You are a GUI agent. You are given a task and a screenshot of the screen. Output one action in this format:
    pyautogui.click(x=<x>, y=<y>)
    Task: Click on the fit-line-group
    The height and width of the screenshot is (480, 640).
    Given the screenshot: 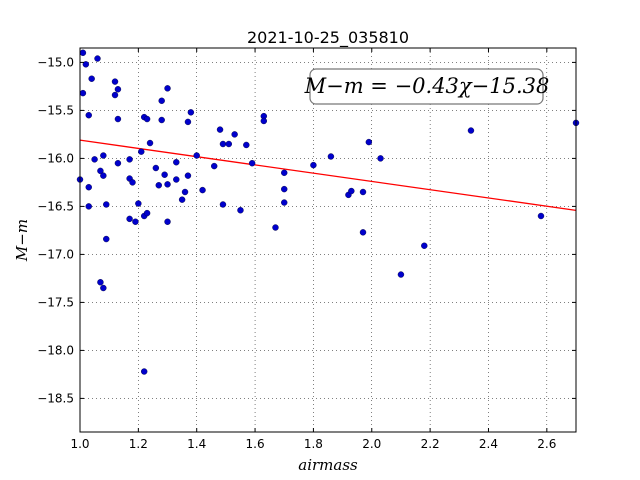 What is the action you would take?
    pyautogui.click(x=328, y=175)
    